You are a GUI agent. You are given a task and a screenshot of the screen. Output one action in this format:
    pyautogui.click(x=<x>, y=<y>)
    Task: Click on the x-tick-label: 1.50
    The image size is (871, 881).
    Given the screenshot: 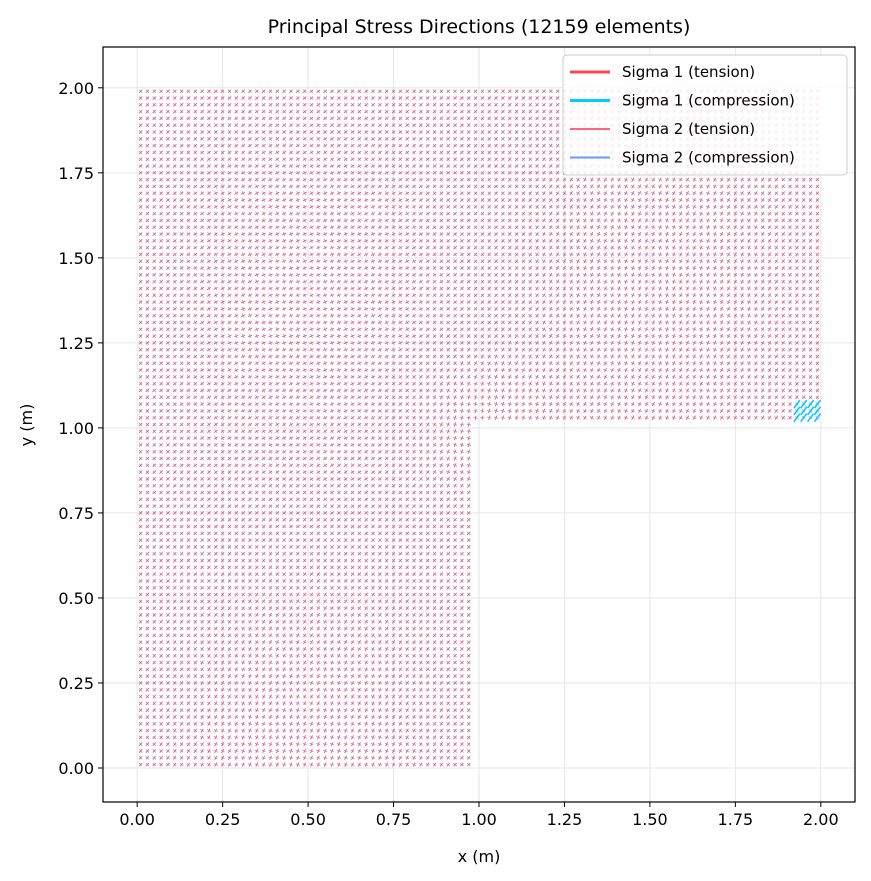 What is the action you would take?
    pyautogui.click(x=650, y=819)
    